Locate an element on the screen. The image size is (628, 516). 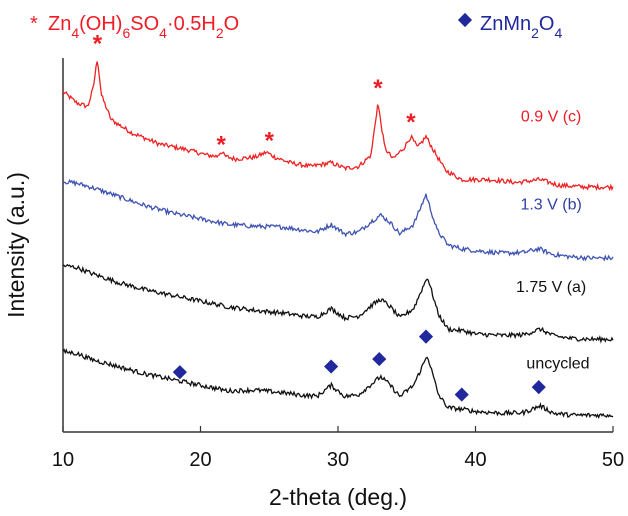
curve-label-layer: 0.9 V (c) 1.3 V (b) 1.75 V (a) uncycled is located at coordinates (553, 241).